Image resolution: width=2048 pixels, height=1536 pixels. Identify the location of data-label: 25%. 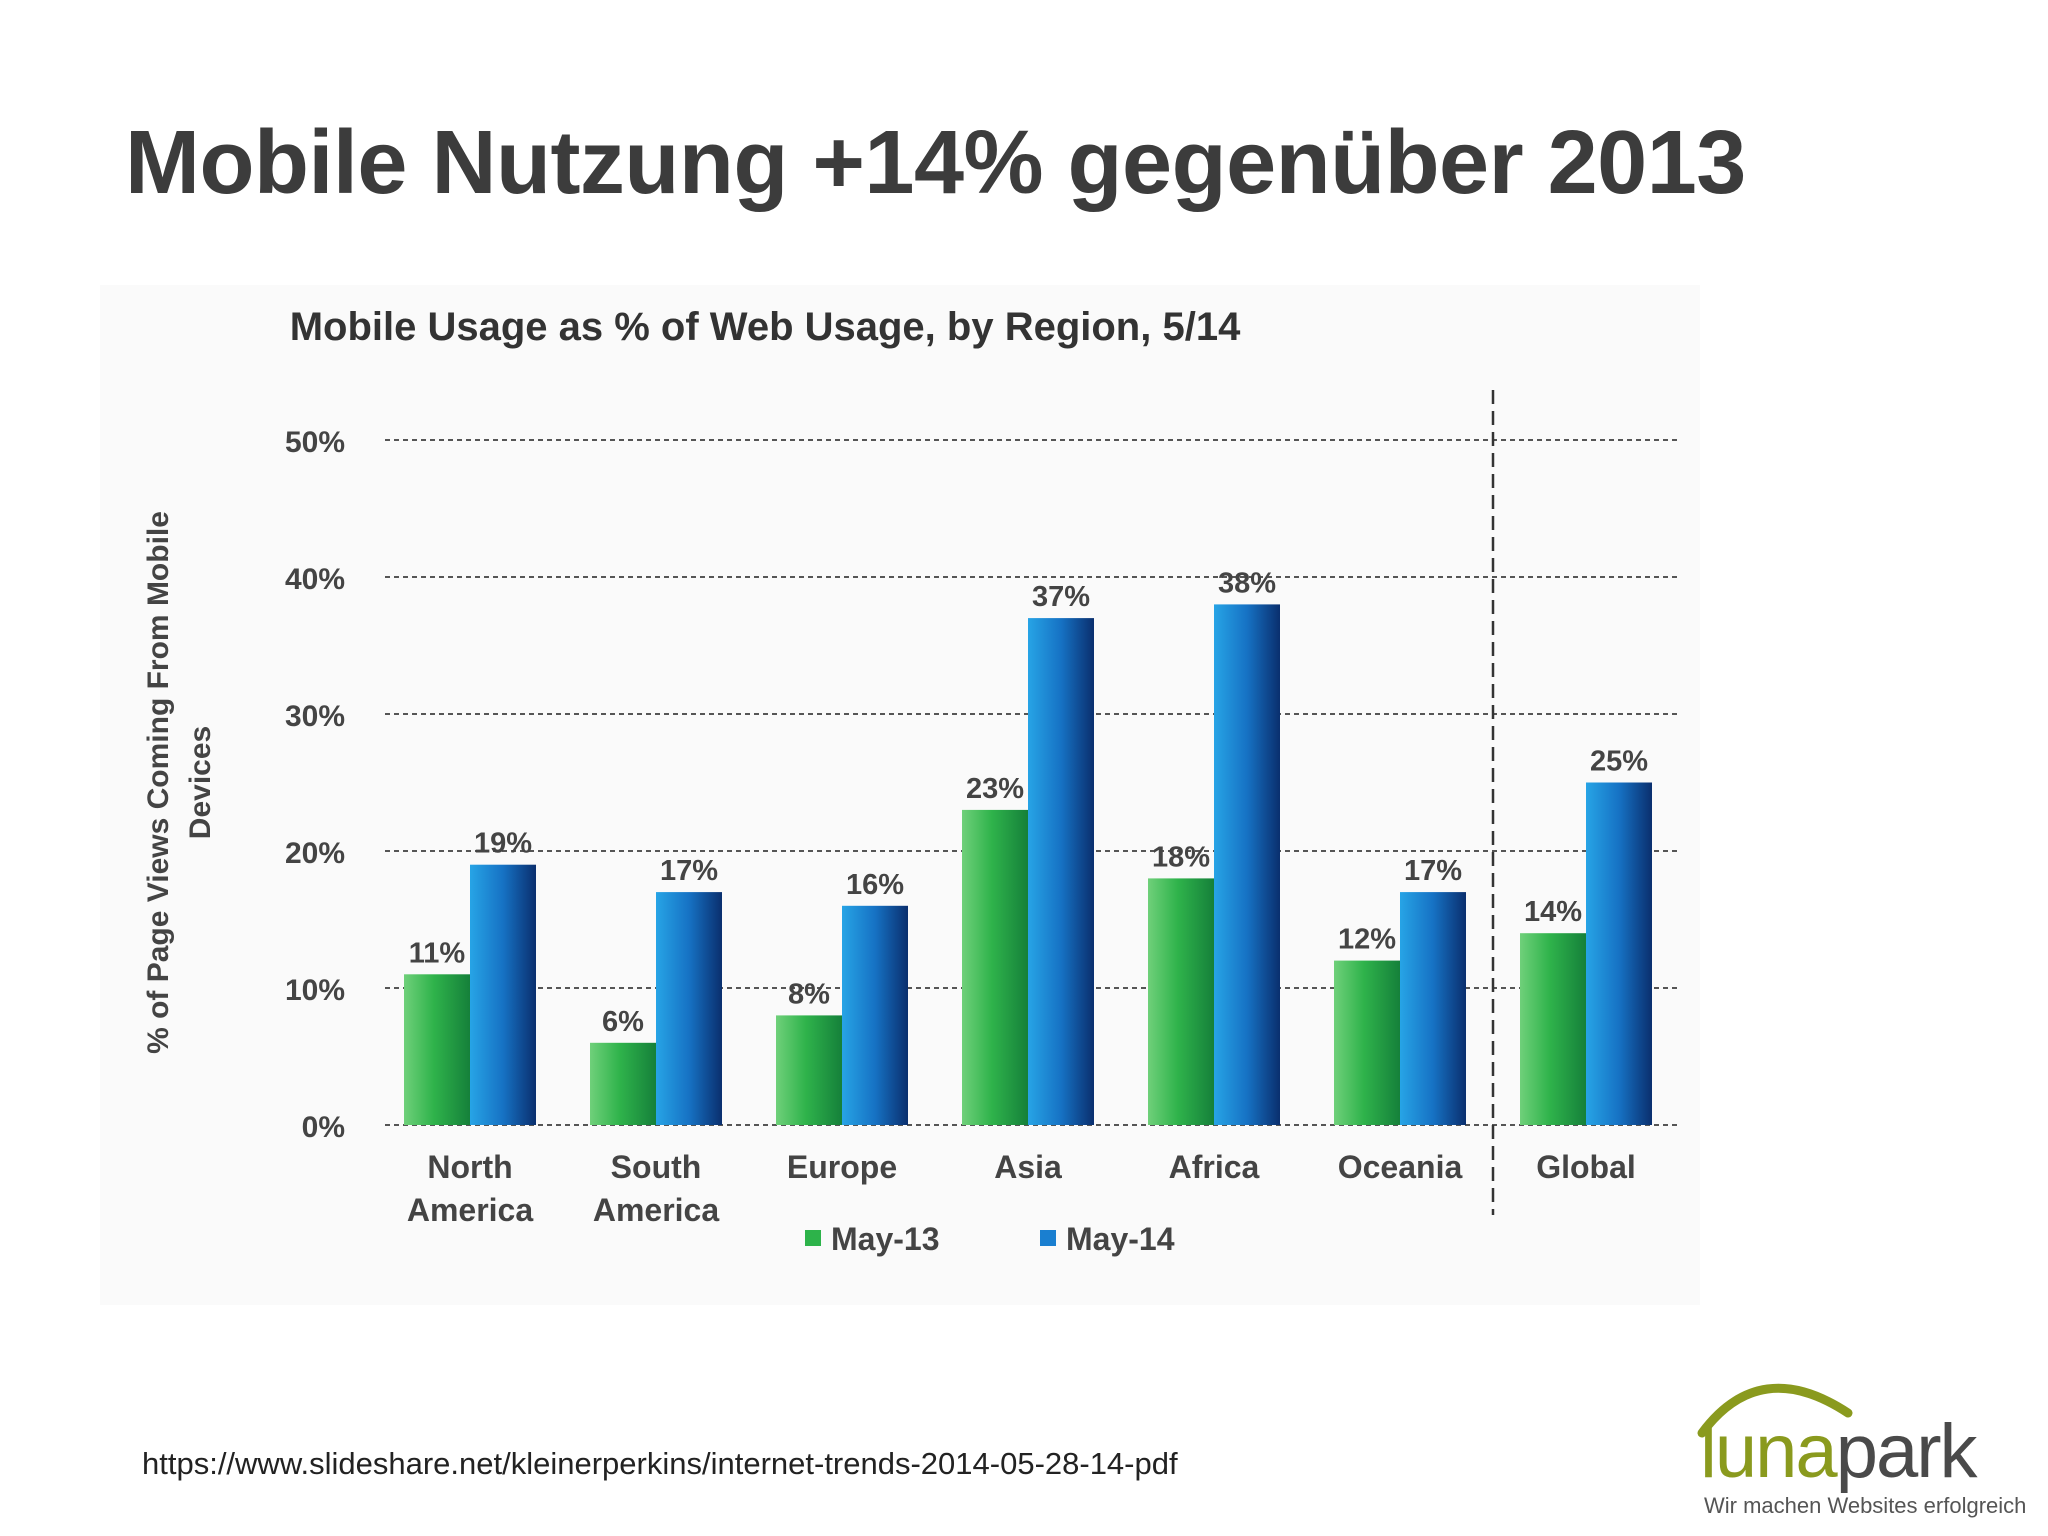
(1619, 762).